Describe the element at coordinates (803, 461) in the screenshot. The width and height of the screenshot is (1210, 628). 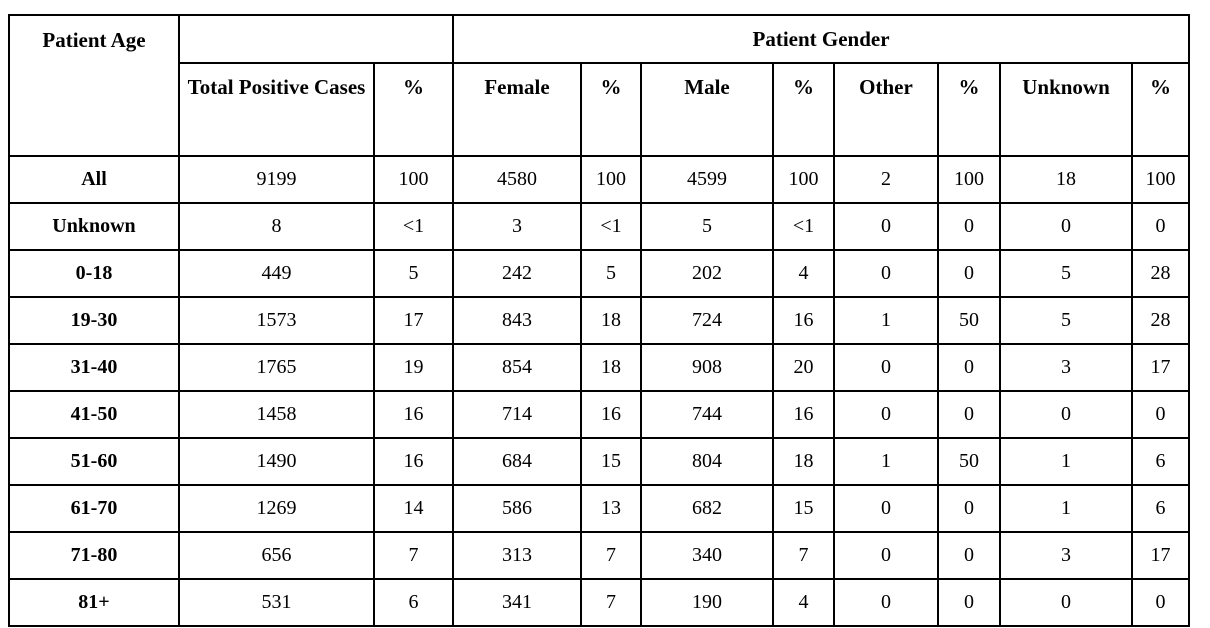
I see `cell-male-pct: 18` at that location.